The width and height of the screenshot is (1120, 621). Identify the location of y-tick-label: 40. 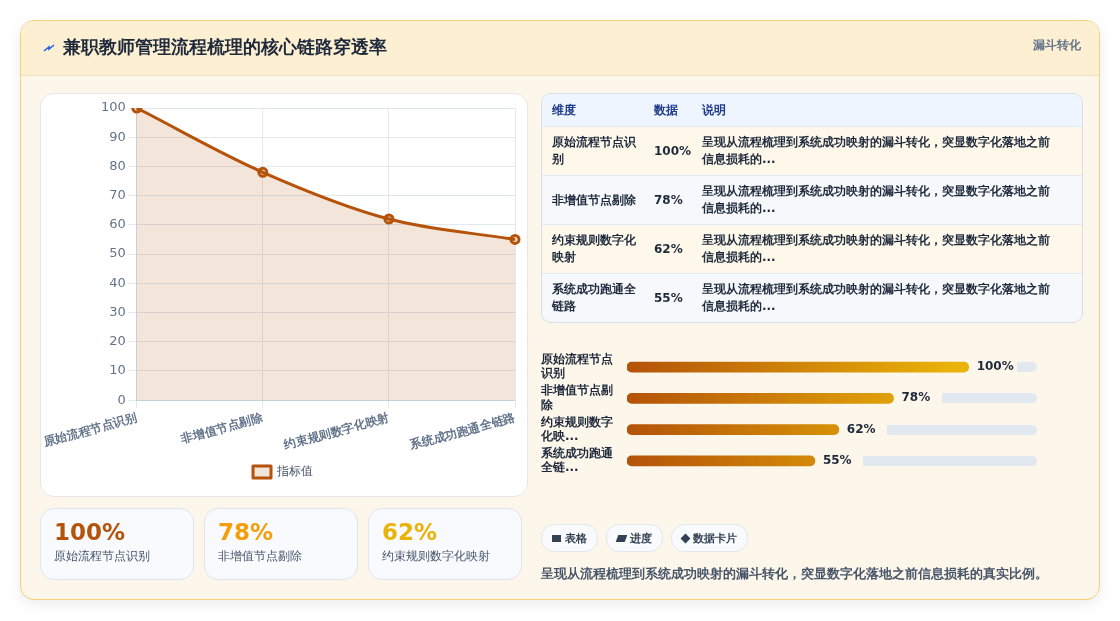
(117, 282).